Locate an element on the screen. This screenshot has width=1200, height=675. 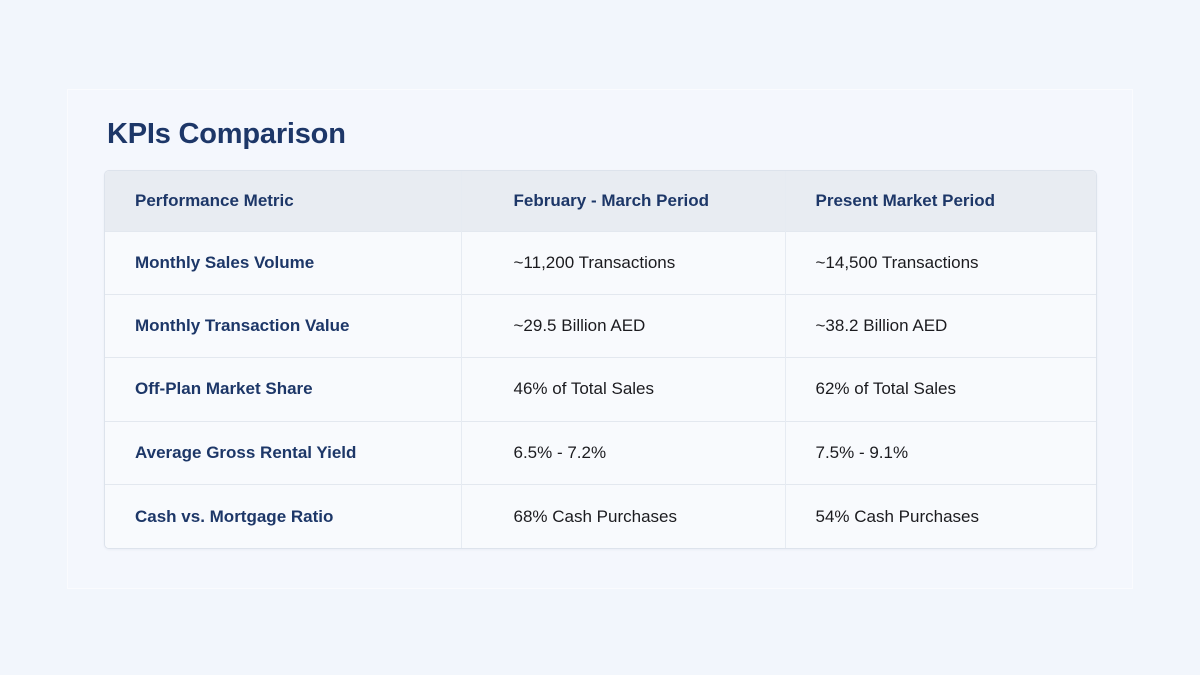
present-market-value: ~14,500 Transactions is located at coordinates (940, 262).